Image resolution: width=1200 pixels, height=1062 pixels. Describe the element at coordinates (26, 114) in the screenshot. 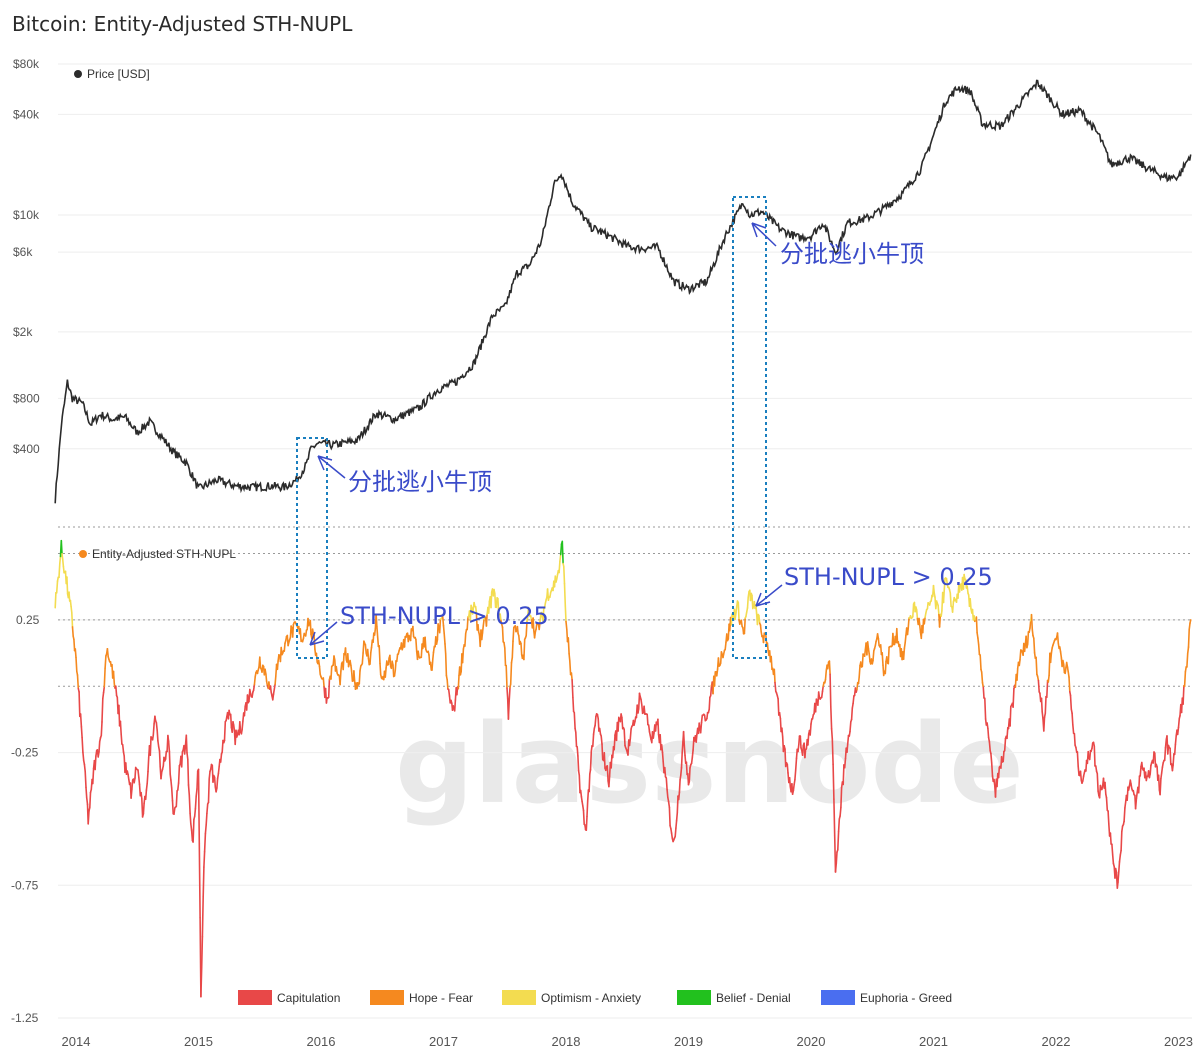

I see `price-tick-label: $40k` at that location.